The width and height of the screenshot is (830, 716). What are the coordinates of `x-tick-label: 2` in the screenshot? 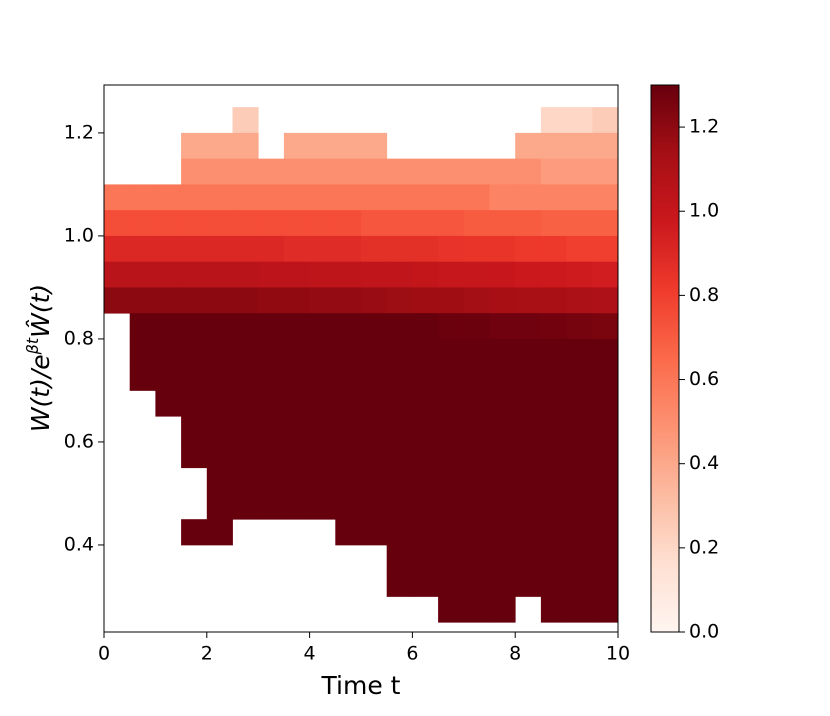 It's located at (207, 654).